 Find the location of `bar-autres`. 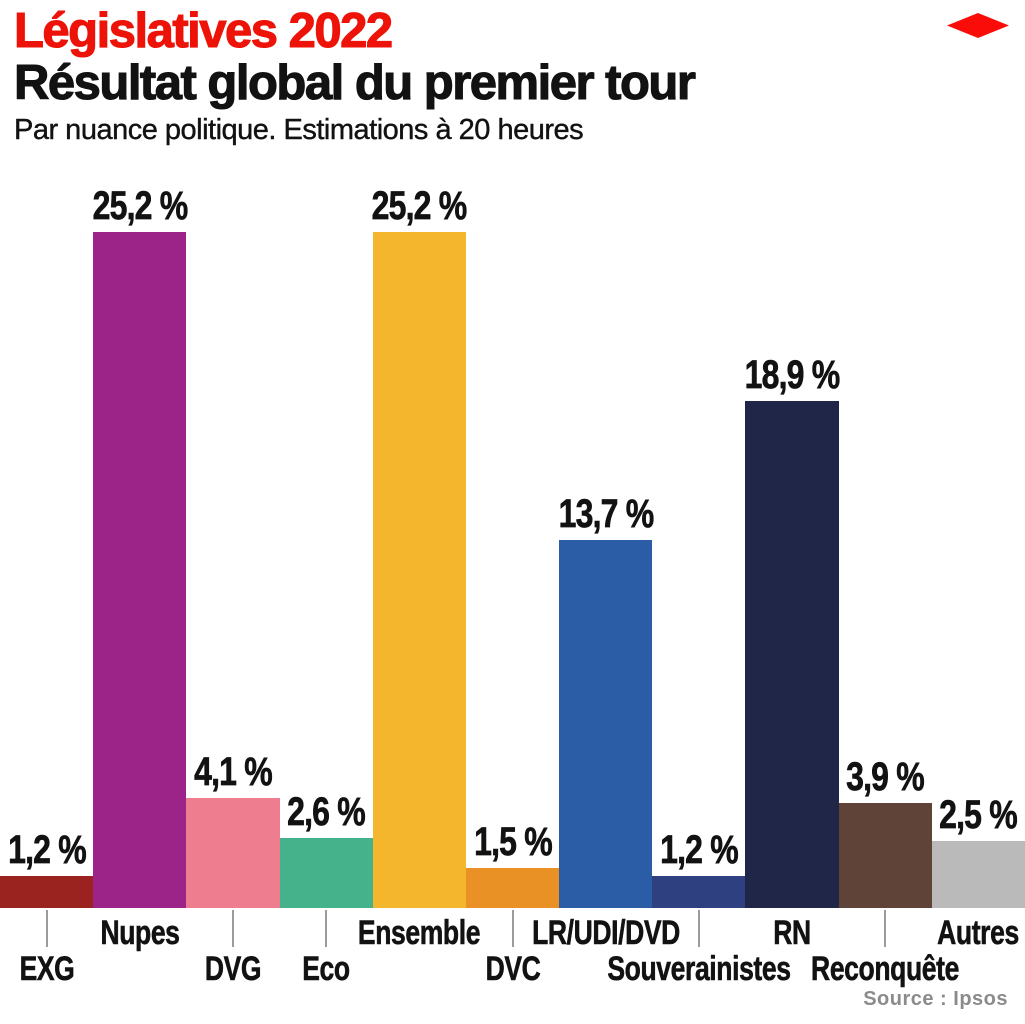

bar-autres is located at coordinates (978, 874).